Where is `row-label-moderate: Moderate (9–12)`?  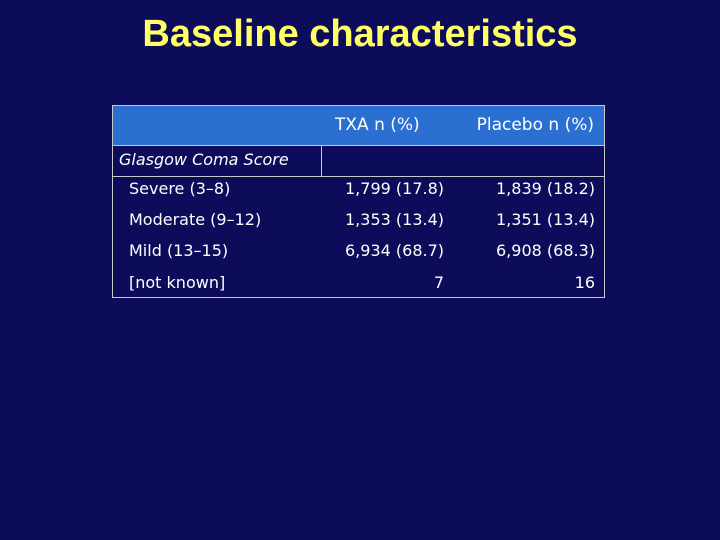 row-label-moderate: Moderate (9–12) is located at coordinates (195, 219).